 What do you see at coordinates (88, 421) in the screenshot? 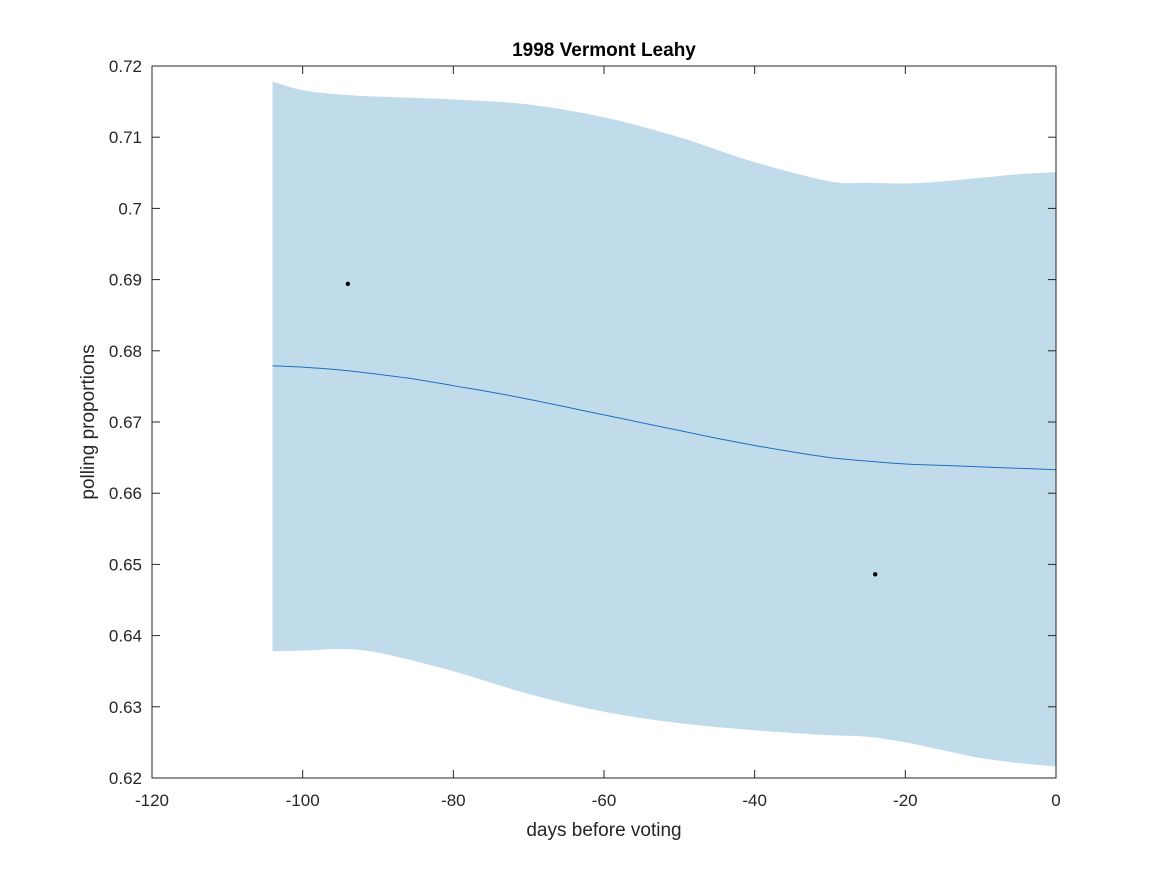
I see `y-axis-label: polling proportions` at bounding box center [88, 421].